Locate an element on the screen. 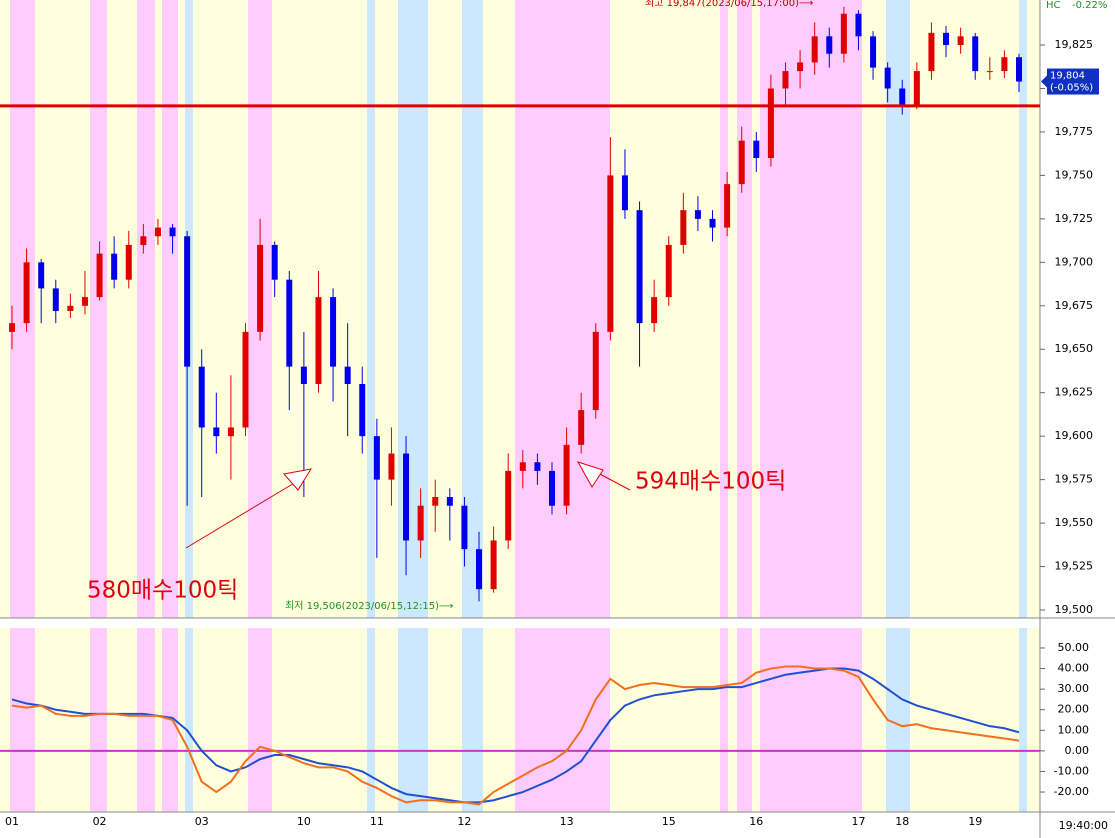 The image size is (1115, 838). x-tick-label: 11 is located at coordinates (377, 821).